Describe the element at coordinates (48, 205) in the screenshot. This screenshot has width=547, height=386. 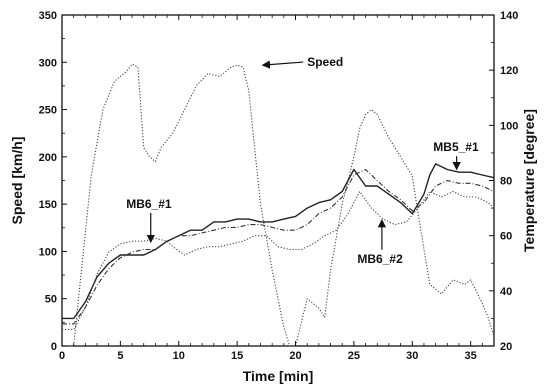
I see `y-tick-label-left: 150` at that location.